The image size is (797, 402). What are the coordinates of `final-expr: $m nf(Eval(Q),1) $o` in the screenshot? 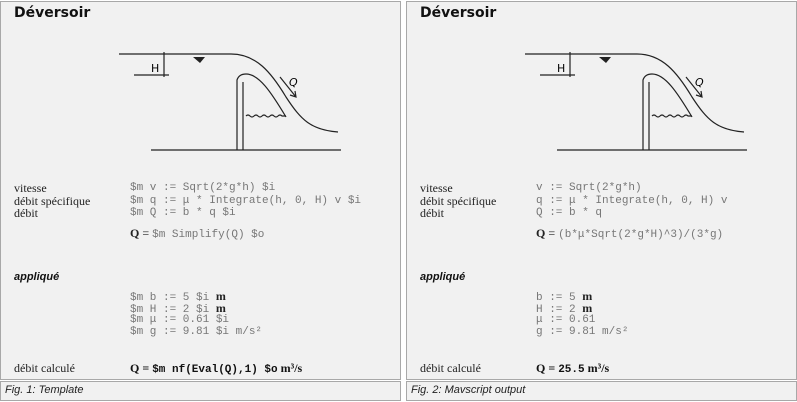 It's located at (215, 370).